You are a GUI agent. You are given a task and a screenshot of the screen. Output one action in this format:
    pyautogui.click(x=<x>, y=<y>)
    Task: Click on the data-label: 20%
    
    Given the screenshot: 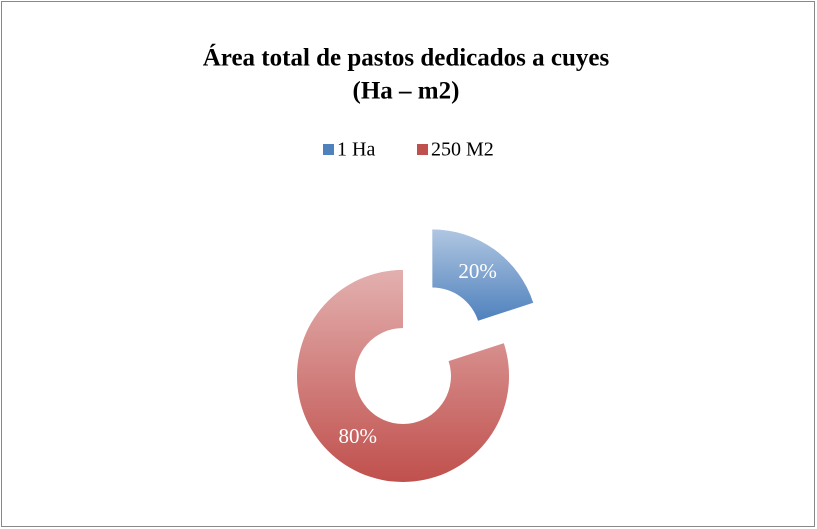 What is the action you would take?
    pyautogui.click(x=477, y=271)
    